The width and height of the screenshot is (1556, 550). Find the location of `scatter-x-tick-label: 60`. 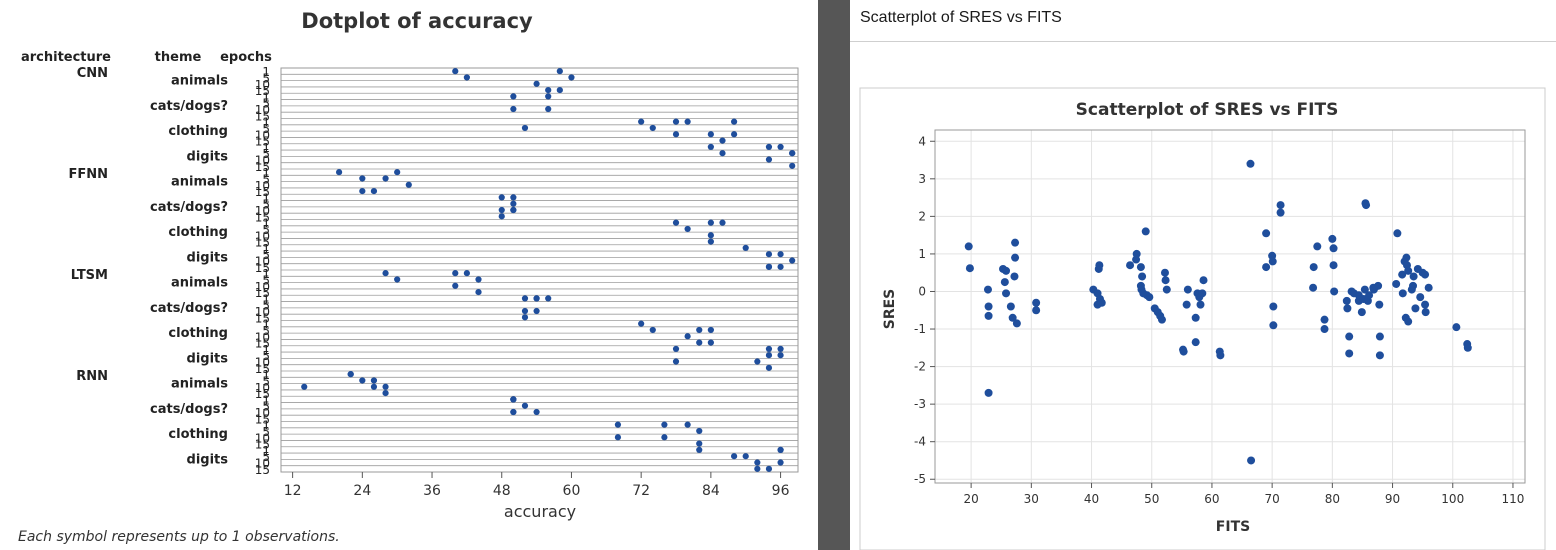

scatter-x-tick-label: 60 is located at coordinates (1211, 499).